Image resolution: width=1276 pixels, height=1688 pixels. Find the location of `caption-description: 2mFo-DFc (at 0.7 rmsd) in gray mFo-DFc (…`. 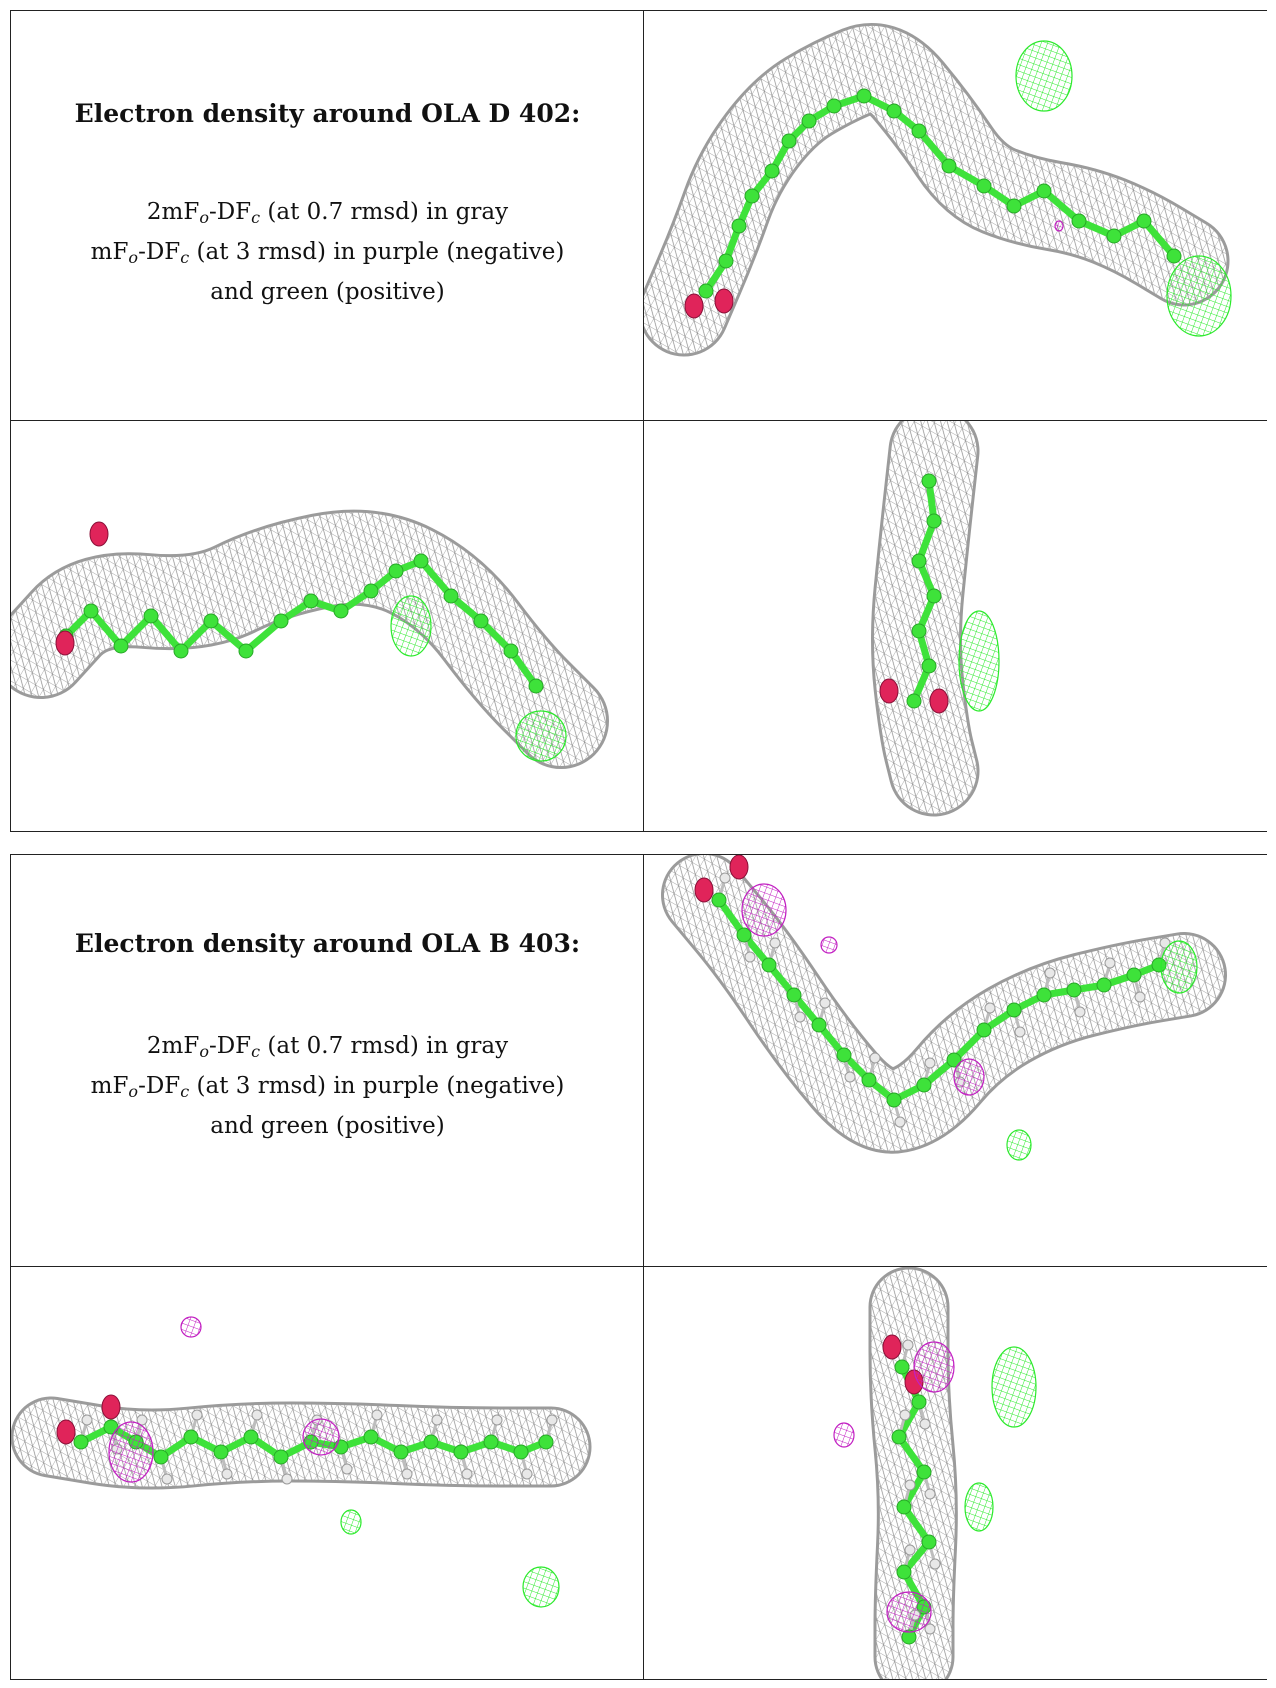

caption-description: 2mFo-DFc (at 0.7 rmsd) in gray mFo-DFc (… is located at coordinates (327, 1086).